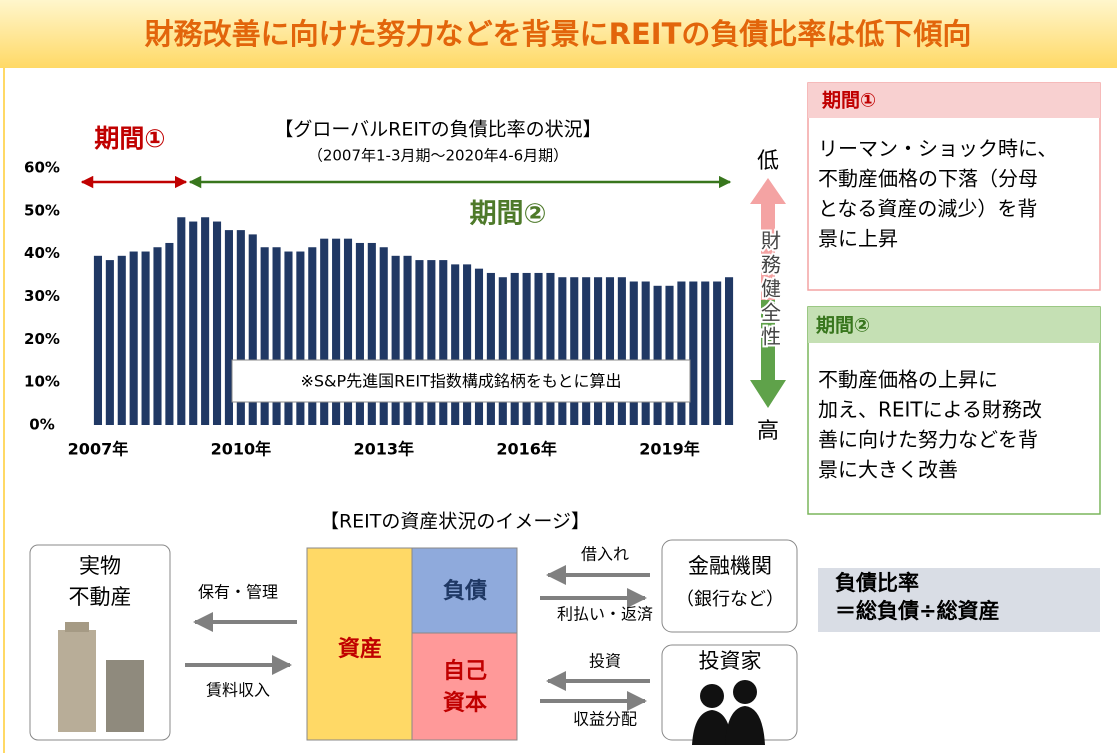  Describe the element at coordinates (129, 138) in the screenshot. I see `period1-label: 期間①` at that location.